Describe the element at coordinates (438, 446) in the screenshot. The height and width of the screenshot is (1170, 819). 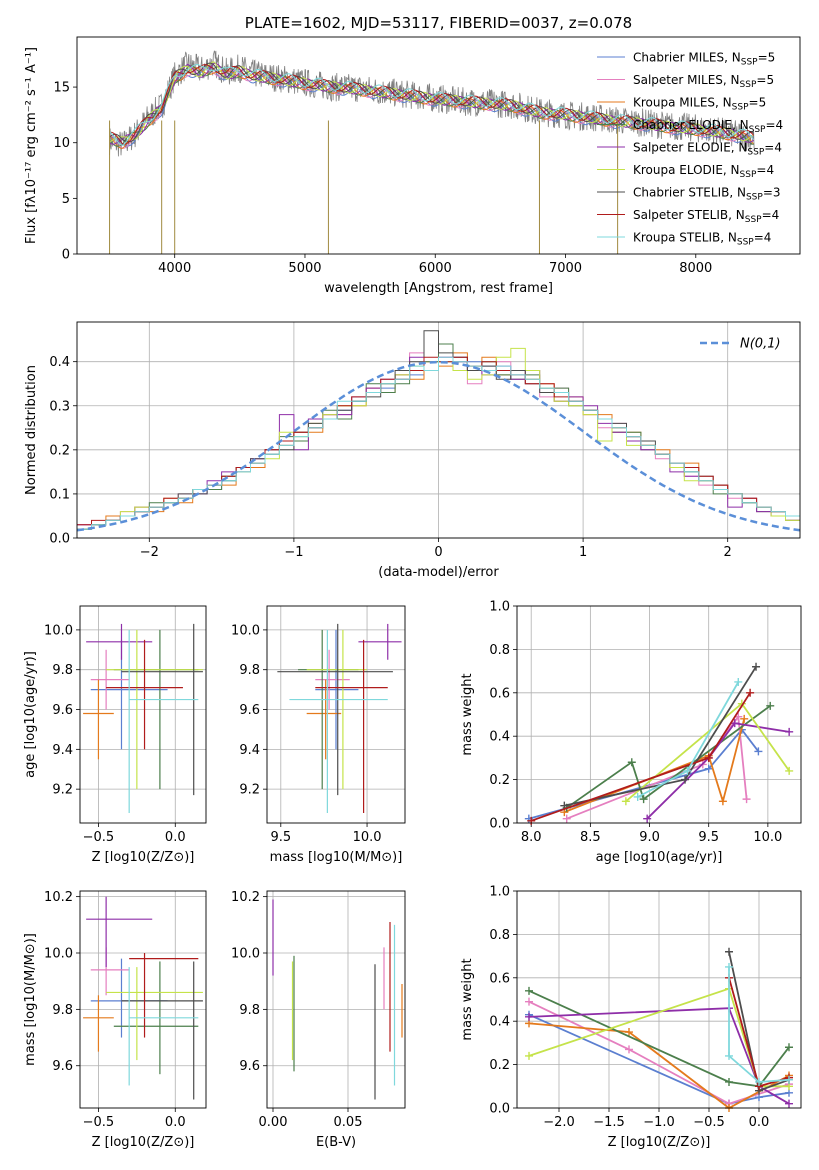
I see `normal-curve` at that location.